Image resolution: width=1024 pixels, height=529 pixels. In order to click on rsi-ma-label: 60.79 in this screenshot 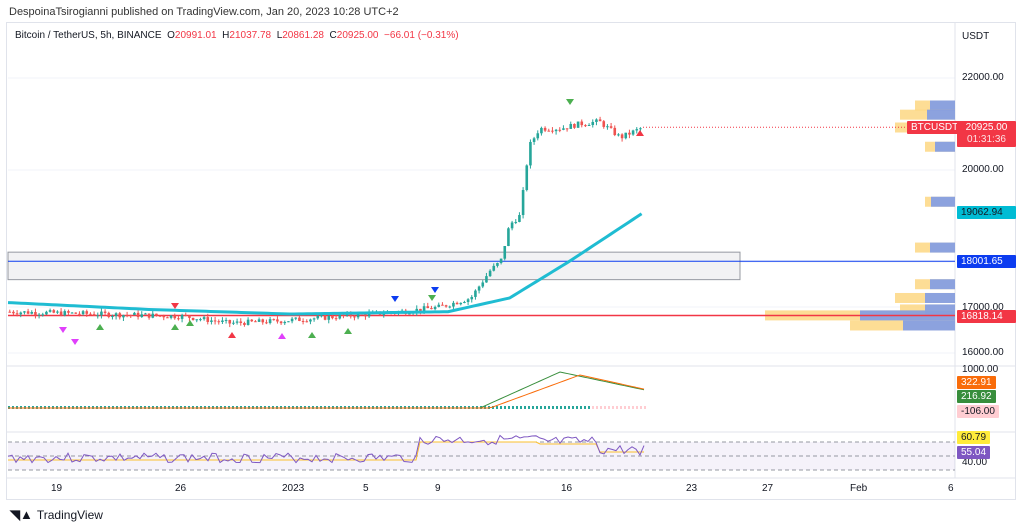, I will do `click(974, 437)`.